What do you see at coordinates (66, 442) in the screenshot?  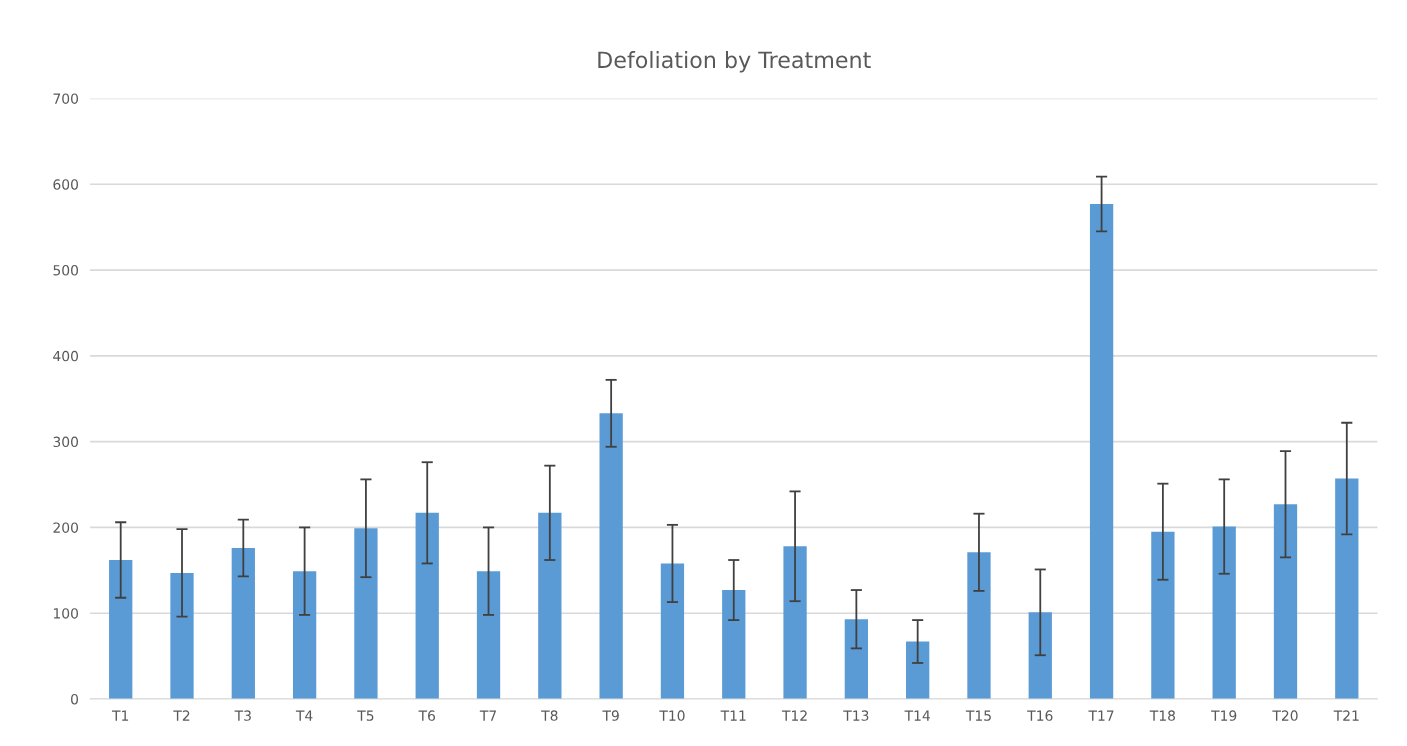 I see `y-tick-label: 300` at bounding box center [66, 442].